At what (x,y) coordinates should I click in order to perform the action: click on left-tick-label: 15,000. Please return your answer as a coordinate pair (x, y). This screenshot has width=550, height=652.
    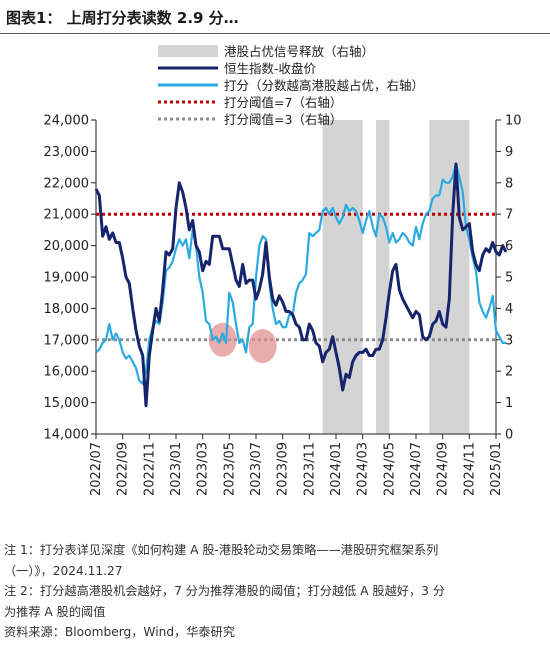
    Looking at the image, I should click on (67, 403).